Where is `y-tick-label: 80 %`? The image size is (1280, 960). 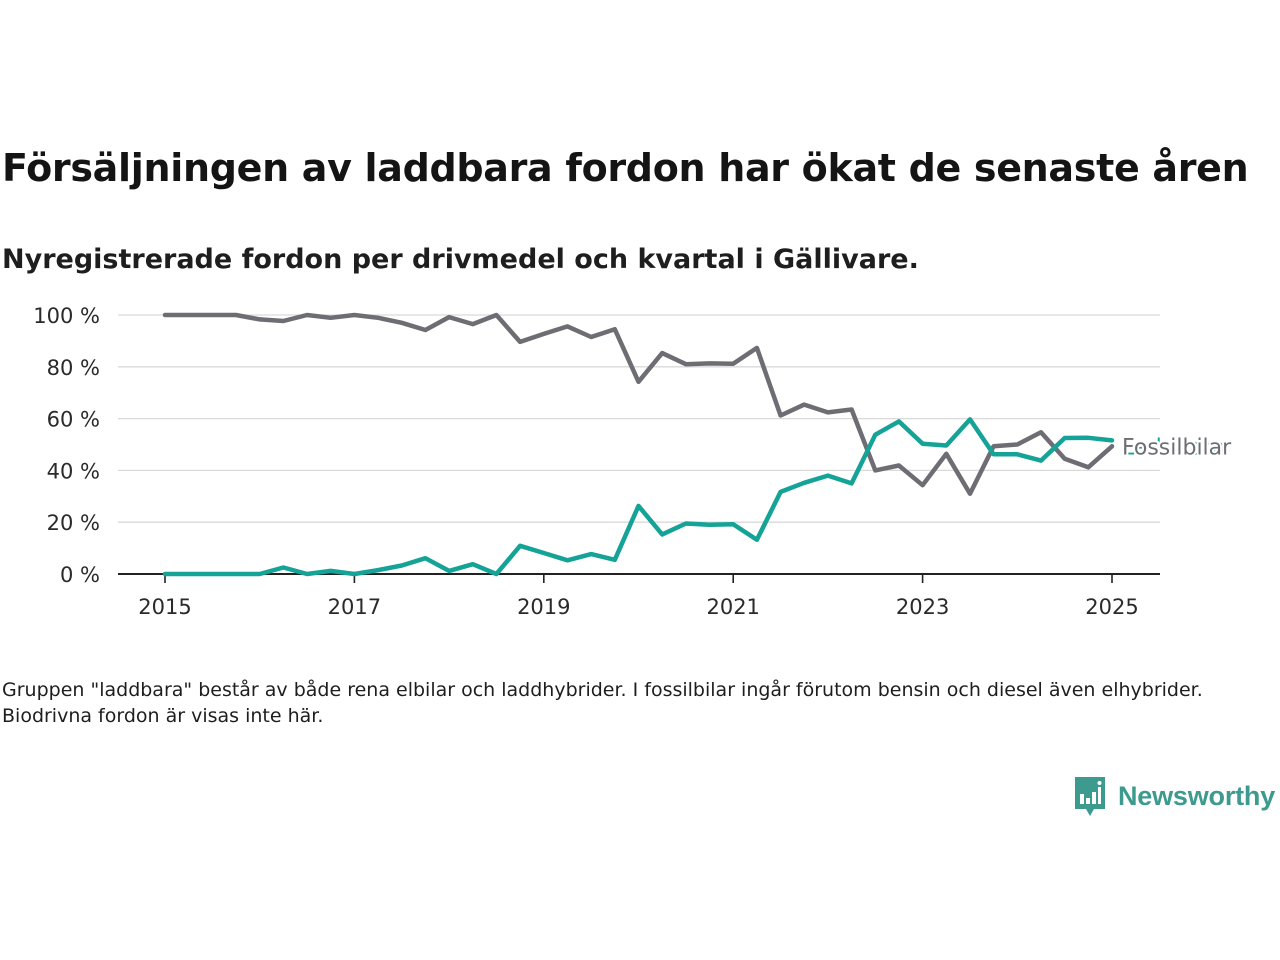 y-tick-label: 80 % is located at coordinates (73, 368).